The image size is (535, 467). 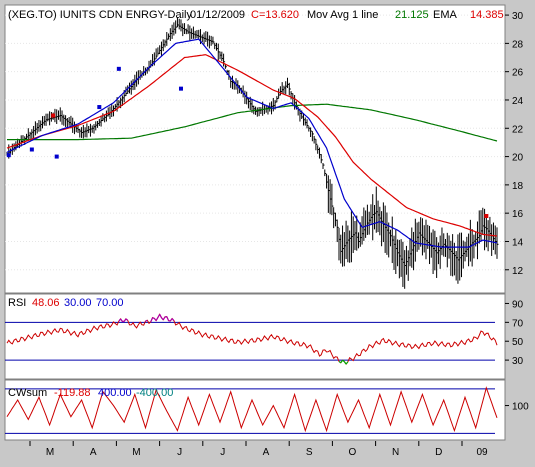 What do you see at coordinates (115, 393) in the screenshot?
I see `cwsum-upper: 400.00` at bounding box center [115, 393].